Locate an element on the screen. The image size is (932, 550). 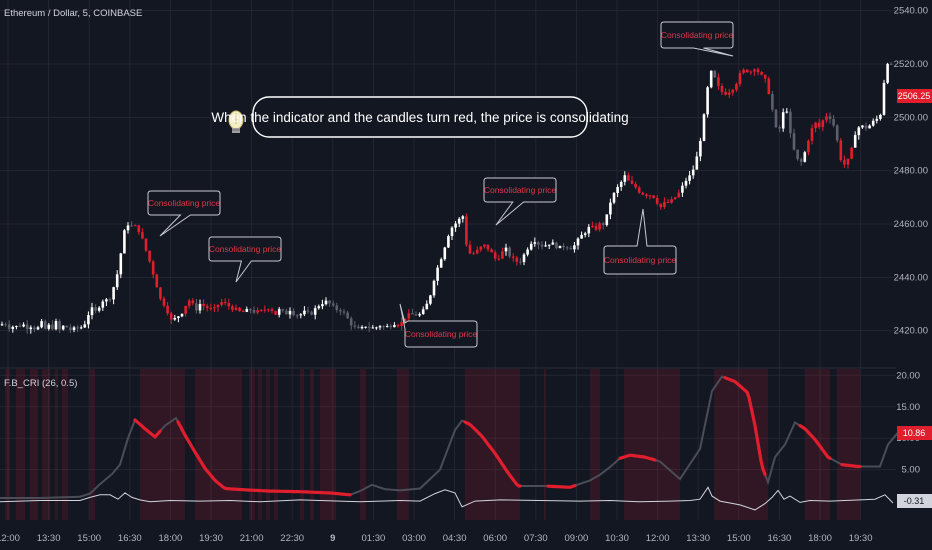
time-tick-label: 03:00 is located at coordinates (414, 538).